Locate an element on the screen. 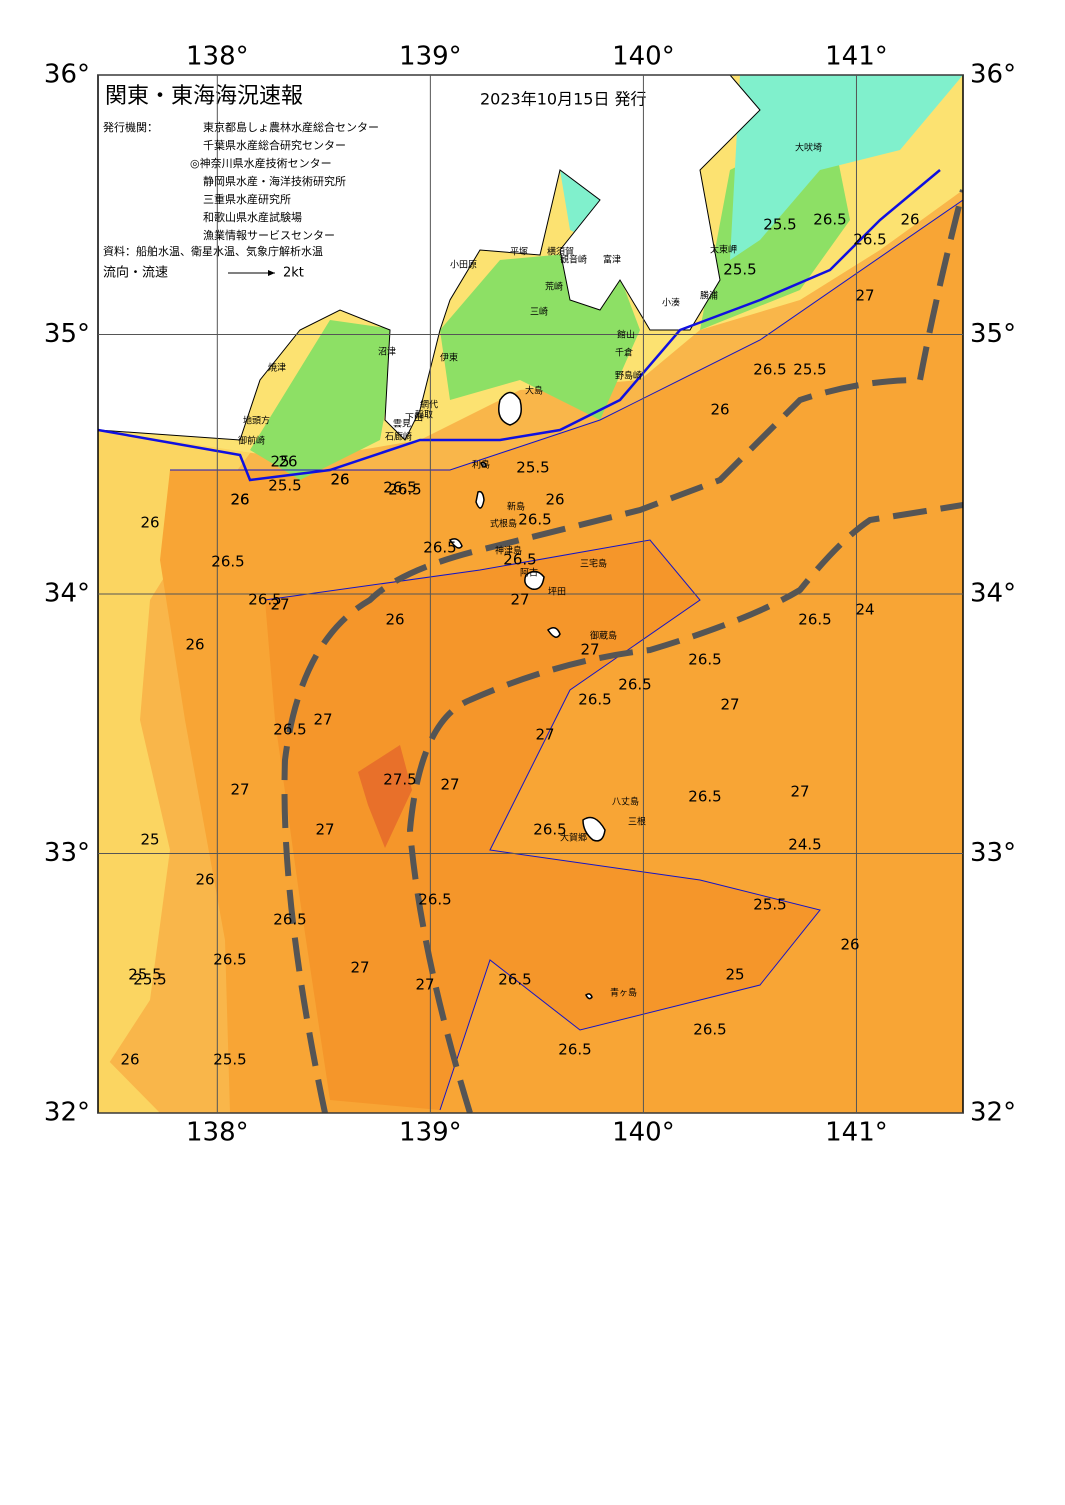  place-name: 下田 is located at coordinates (414, 418).